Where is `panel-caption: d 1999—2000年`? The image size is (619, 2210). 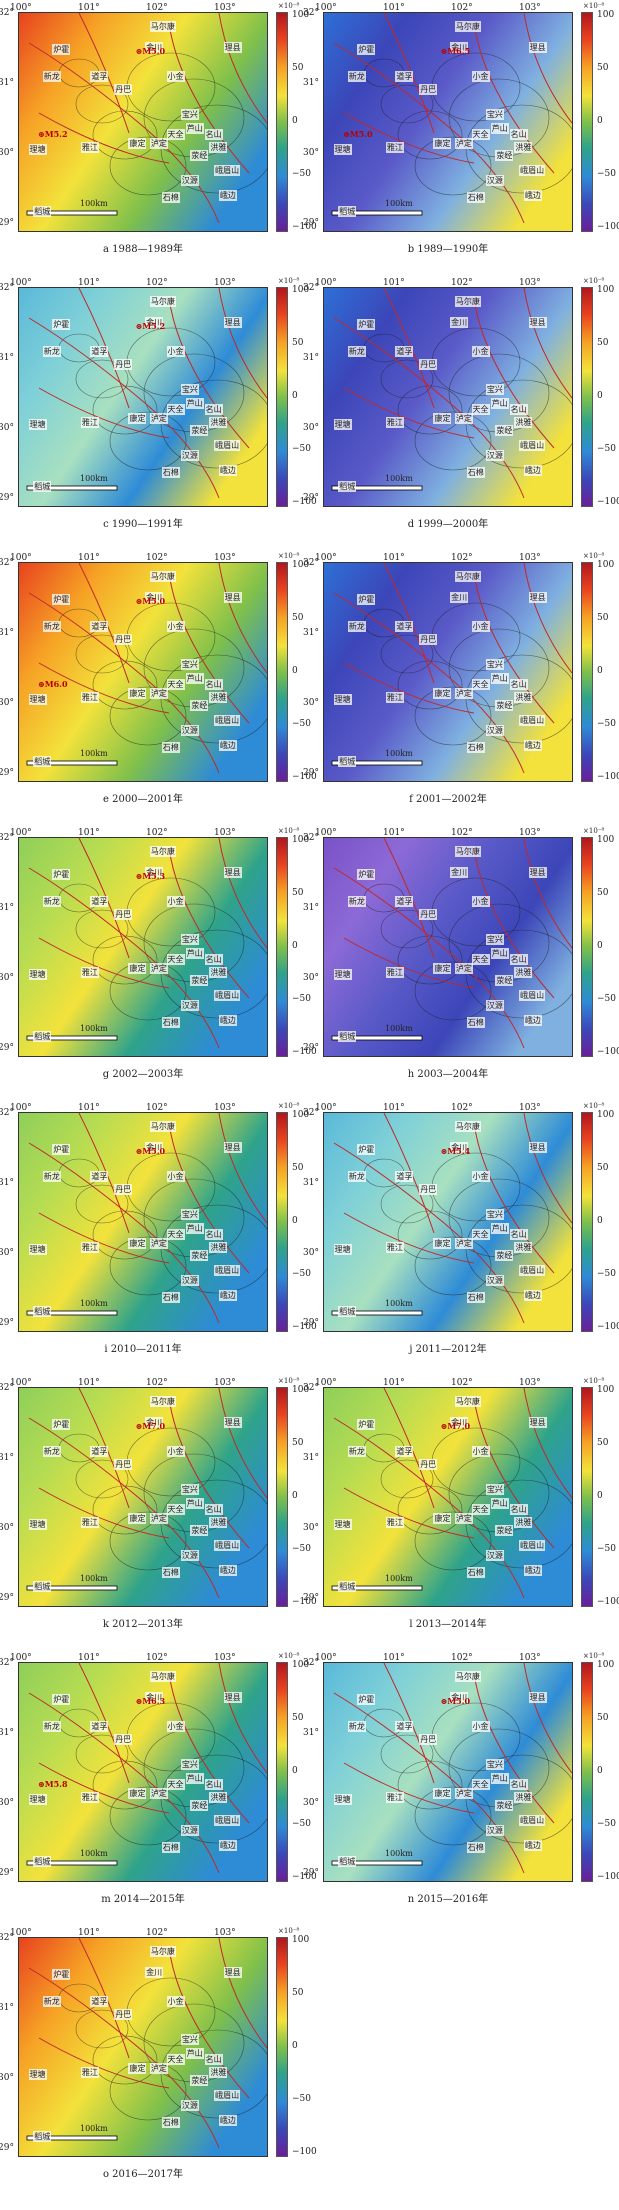 panel-caption: d 1999—2000年 is located at coordinates (448, 524).